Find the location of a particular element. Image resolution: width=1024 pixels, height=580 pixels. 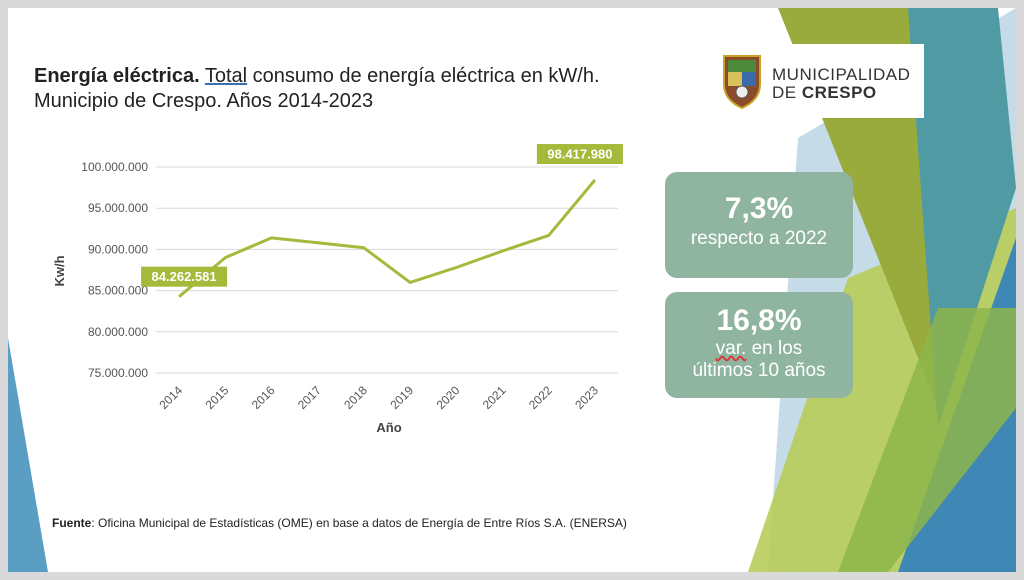

deco-blue-left is located at coordinates (28, 455).